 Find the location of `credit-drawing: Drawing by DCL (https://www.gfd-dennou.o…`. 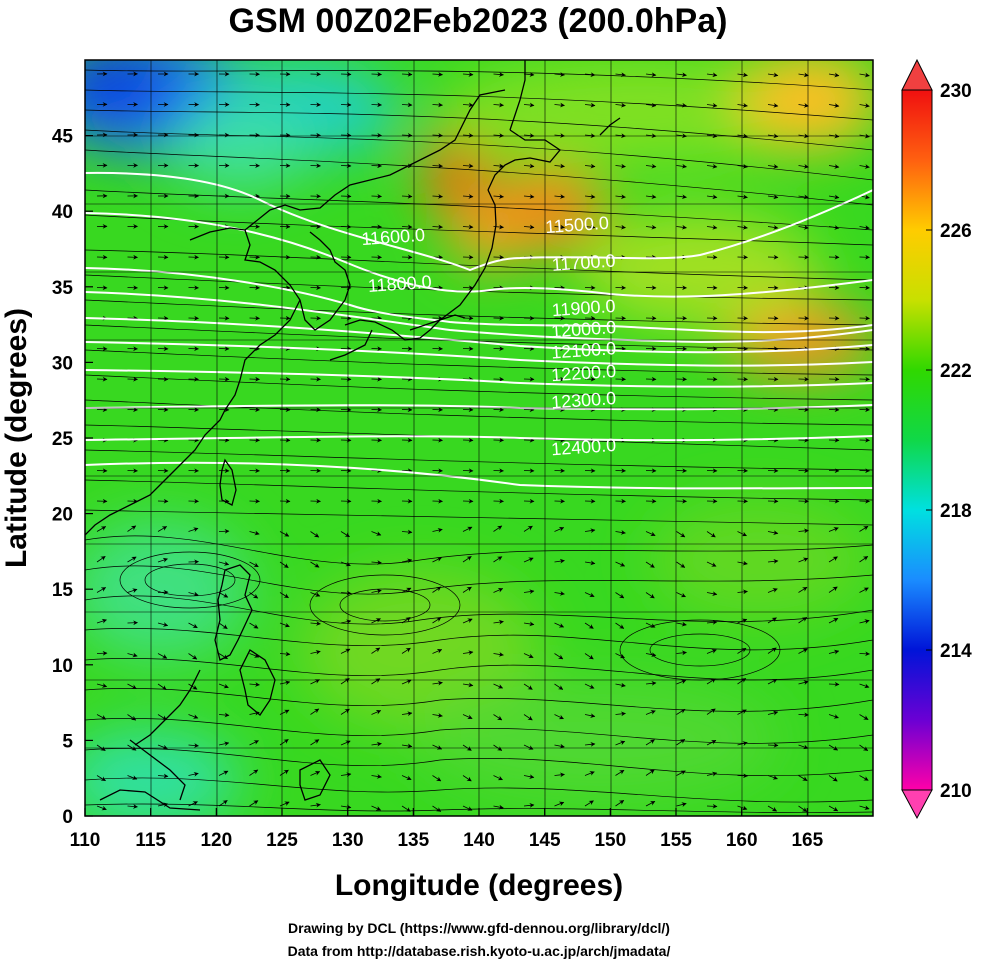

credit-drawing: Drawing by DCL (https://www.gfd-dennou.o… is located at coordinates (479, 928).